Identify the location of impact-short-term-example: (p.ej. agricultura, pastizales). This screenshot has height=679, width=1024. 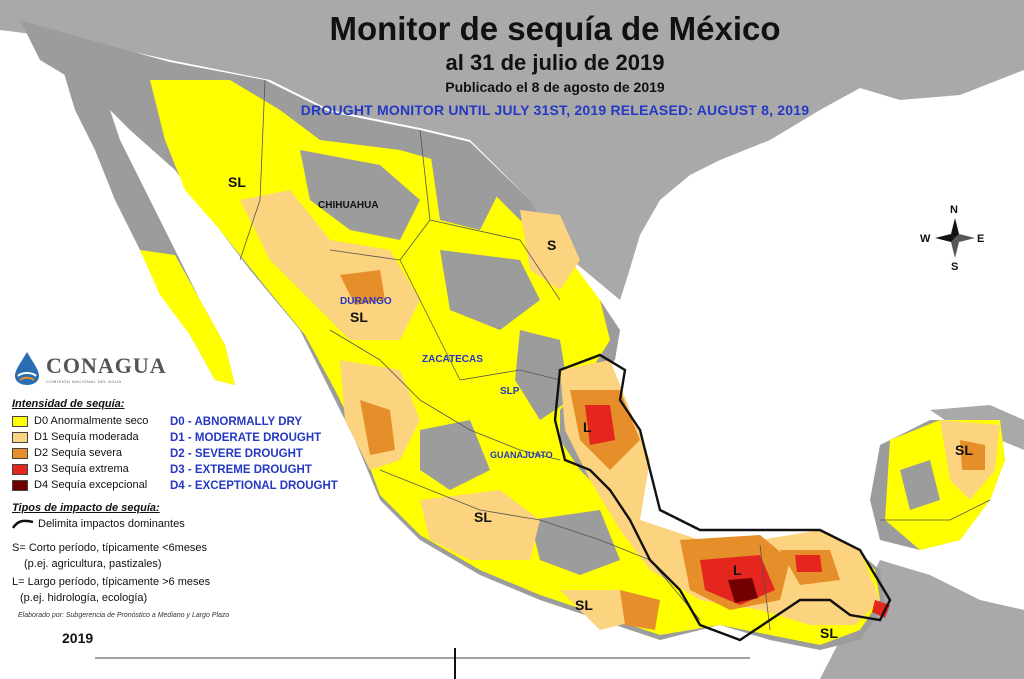
(93, 564).